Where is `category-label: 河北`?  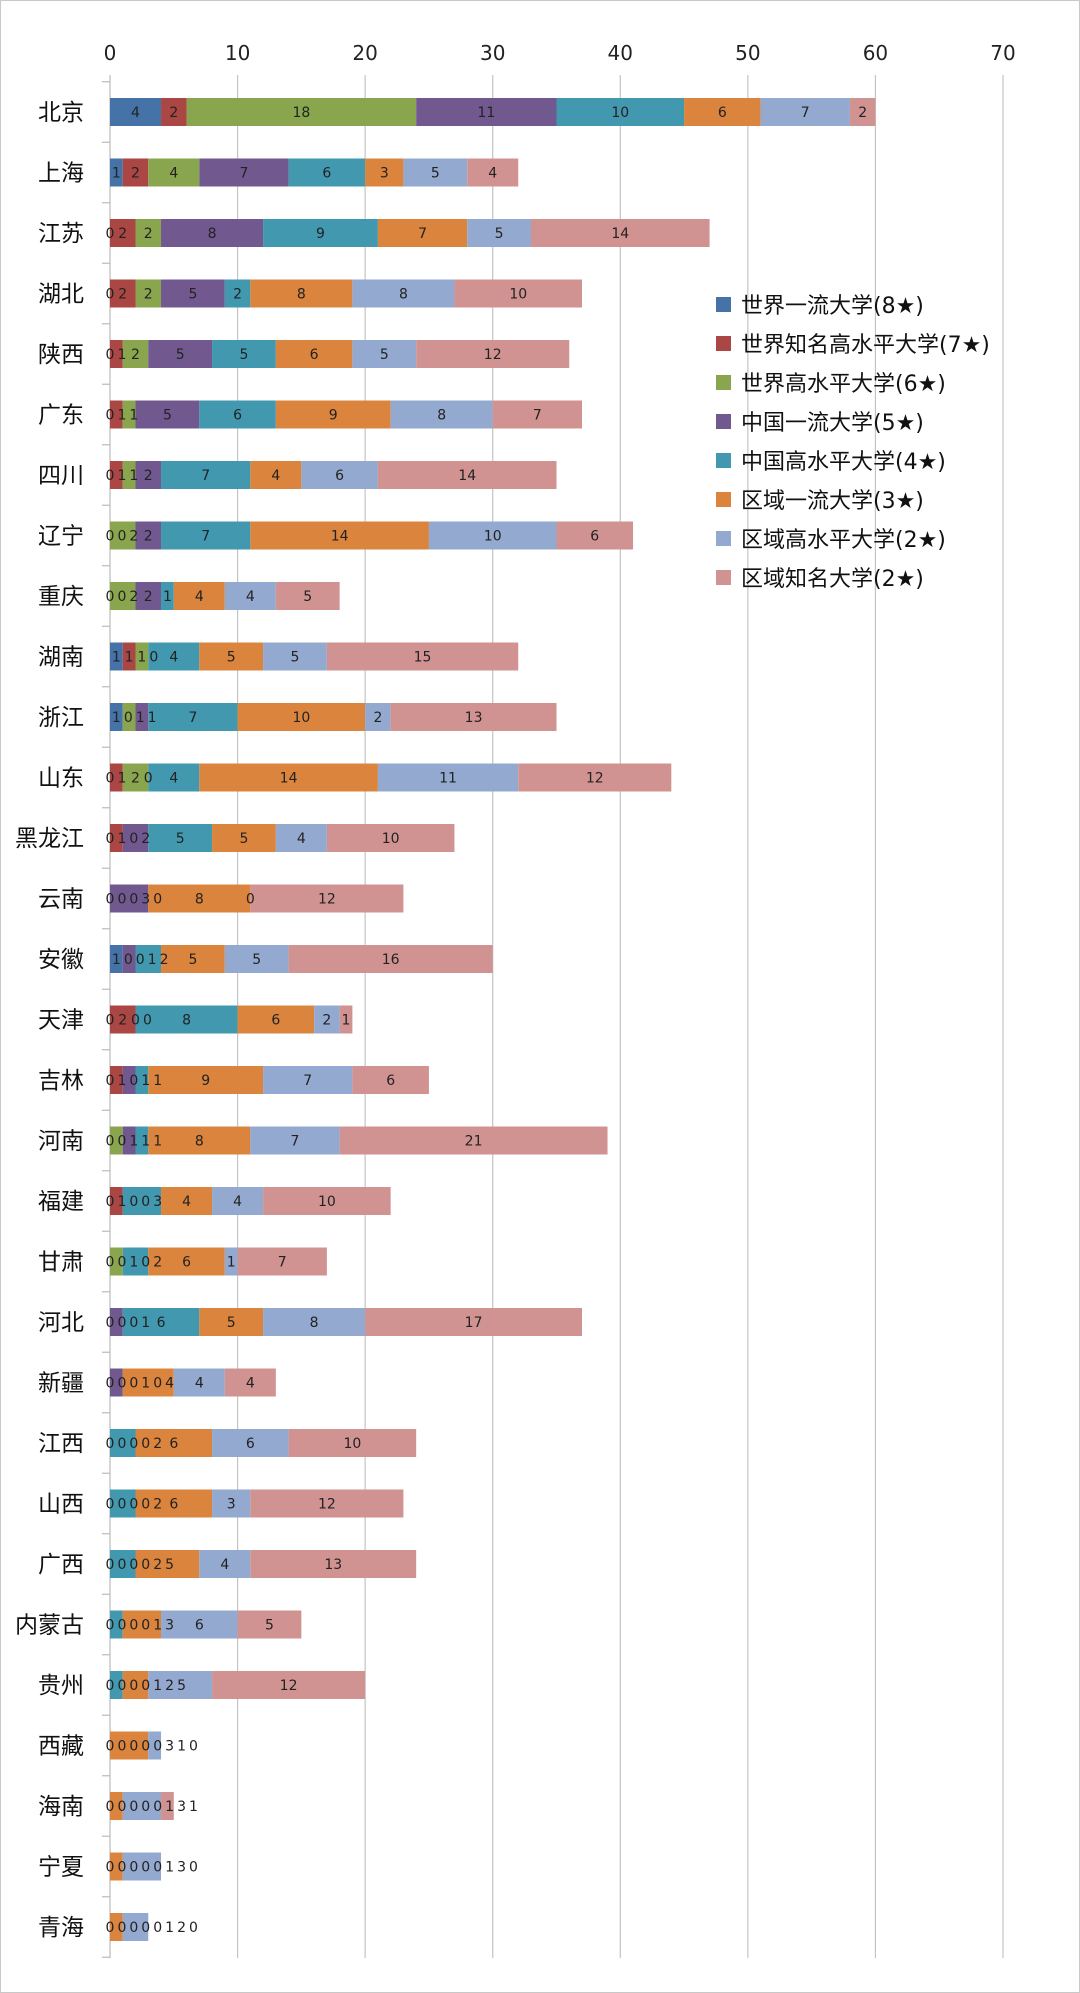 category-label: 河北 is located at coordinates (61, 1323).